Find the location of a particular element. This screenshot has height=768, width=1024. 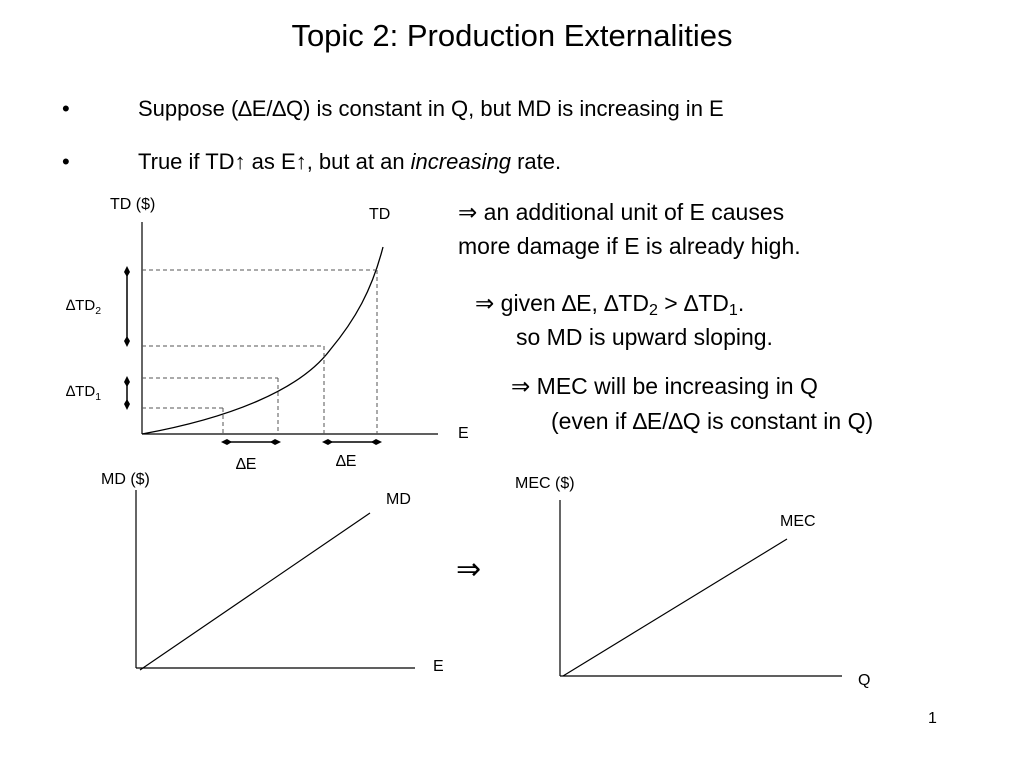

implies-arrow: ⇒ is located at coordinates (469, 569).